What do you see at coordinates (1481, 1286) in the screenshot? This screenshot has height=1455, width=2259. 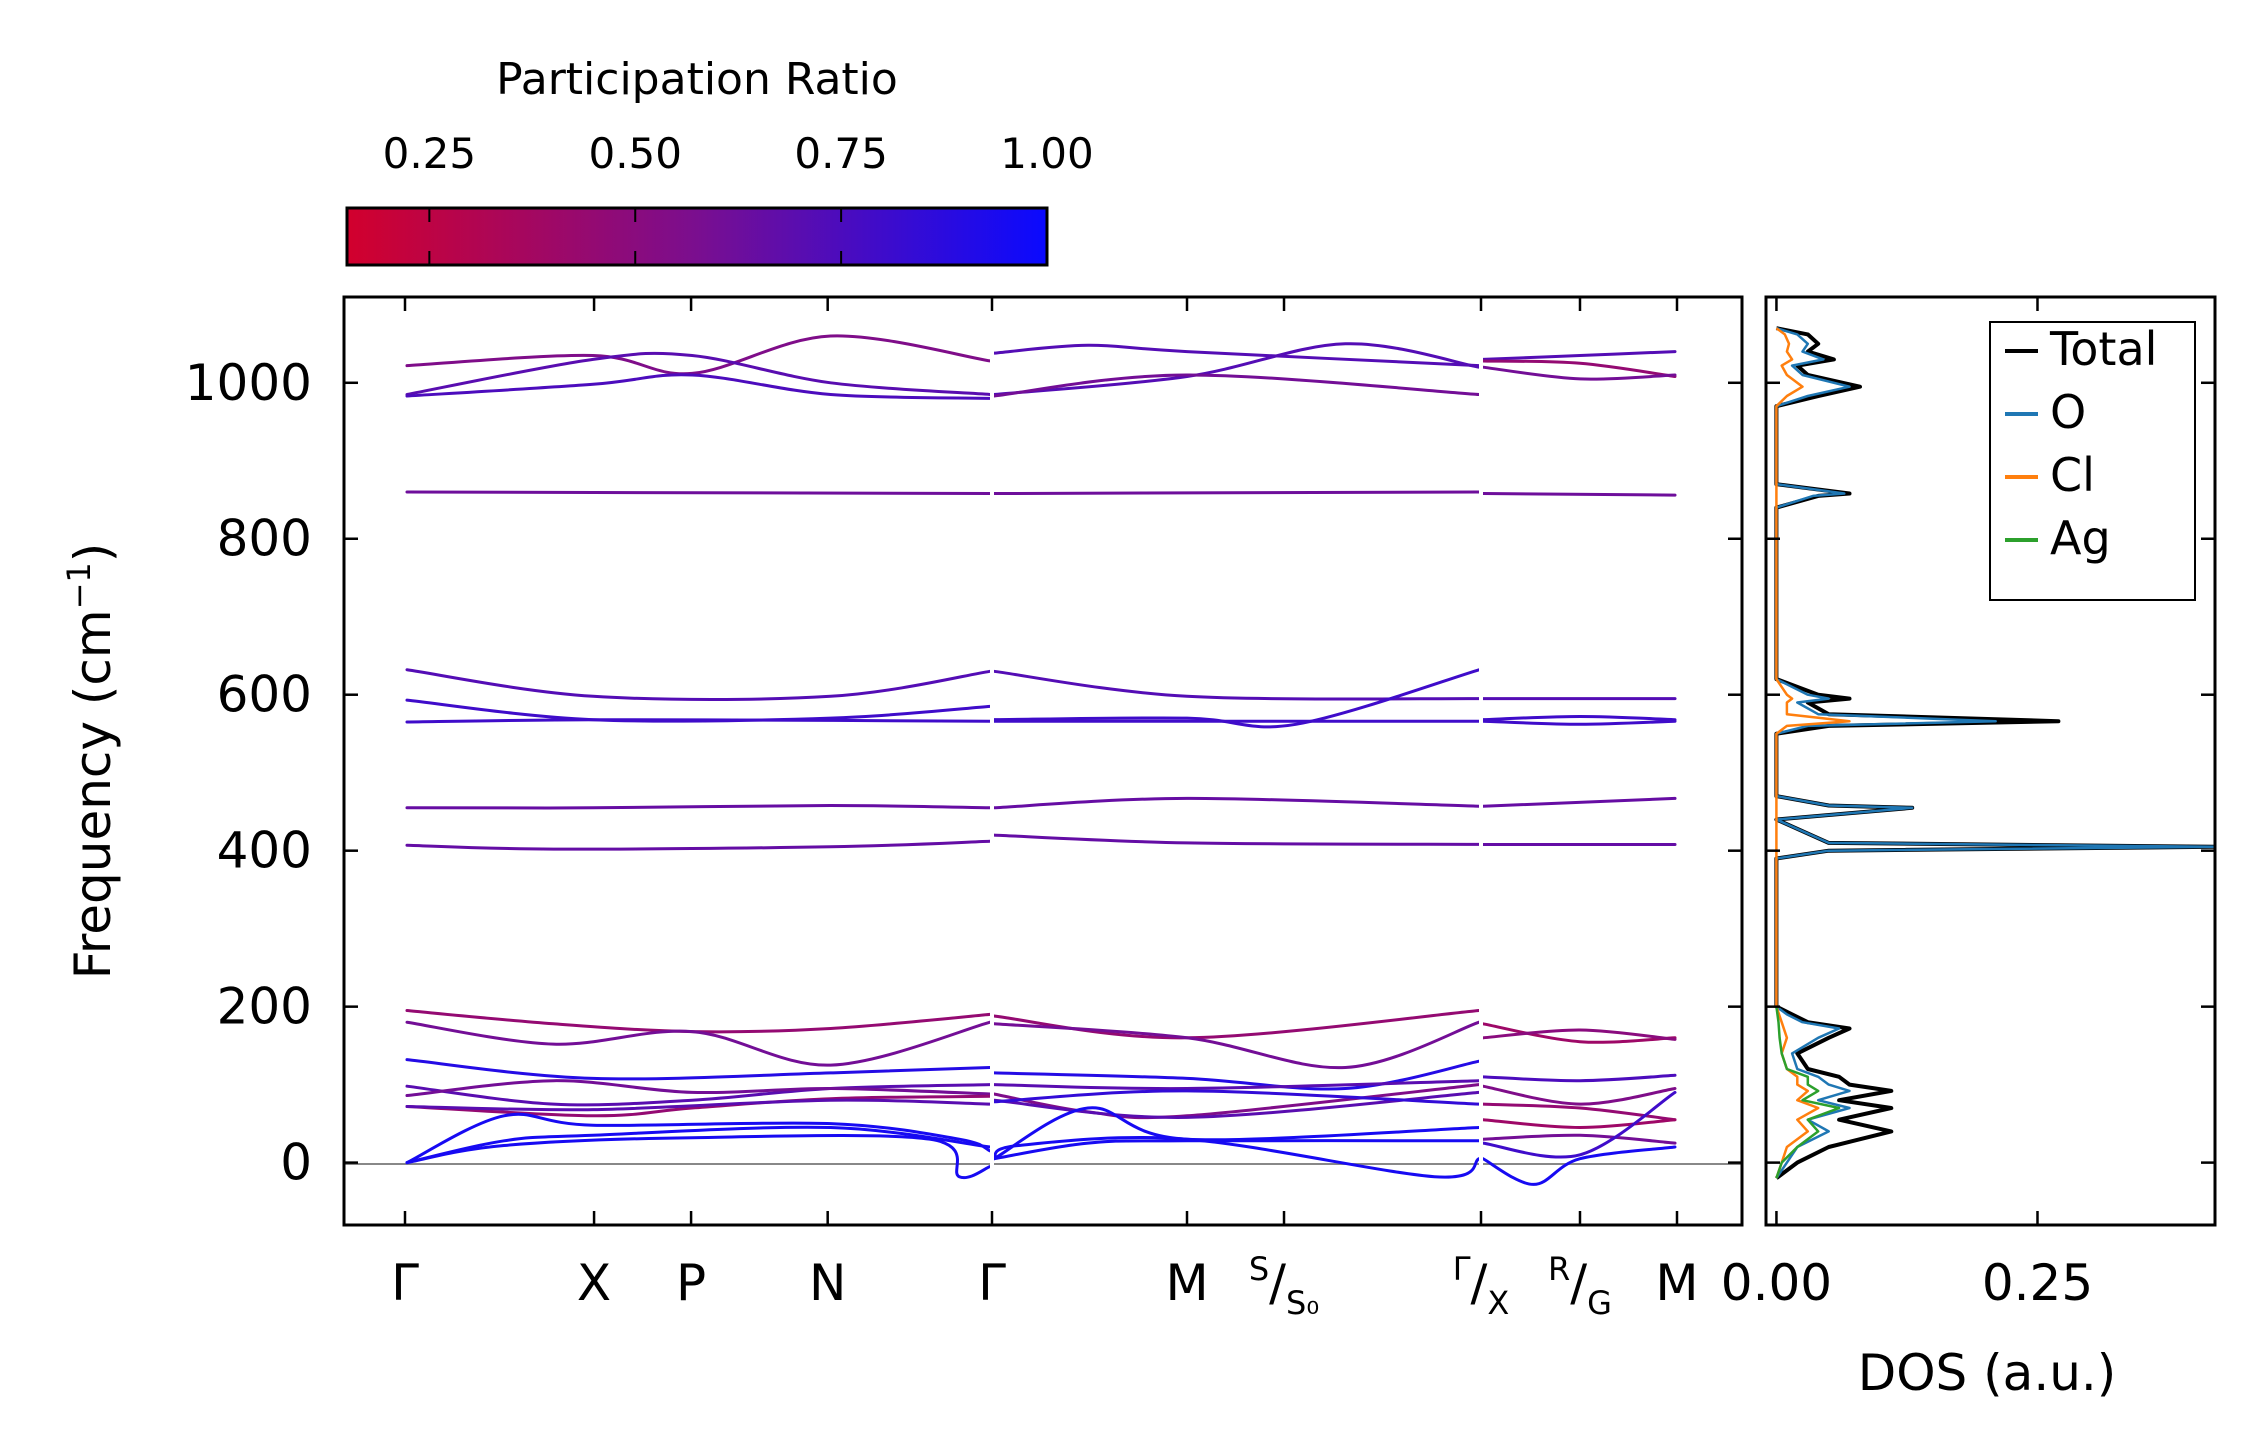 I see `kpoint-label: Γ/X` at bounding box center [1481, 1286].